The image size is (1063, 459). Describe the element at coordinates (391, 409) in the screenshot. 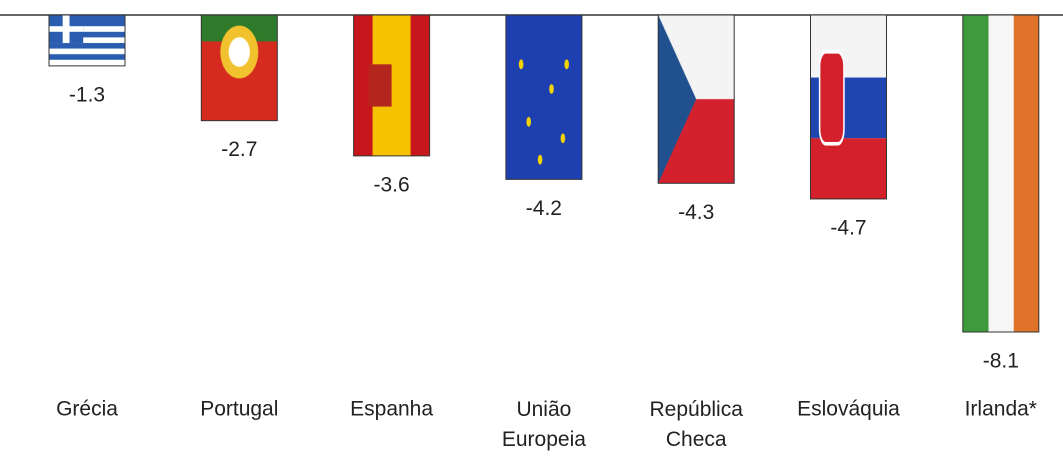

I see `x-tick-label: Espanha` at that location.